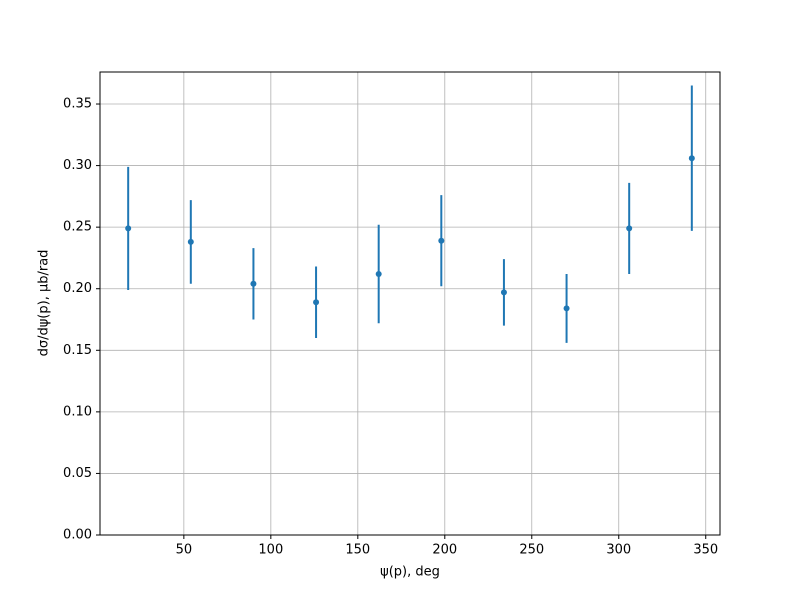  Describe the element at coordinates (705, 550) in the screenshot. I see `x-tick-label: 350` at that location.